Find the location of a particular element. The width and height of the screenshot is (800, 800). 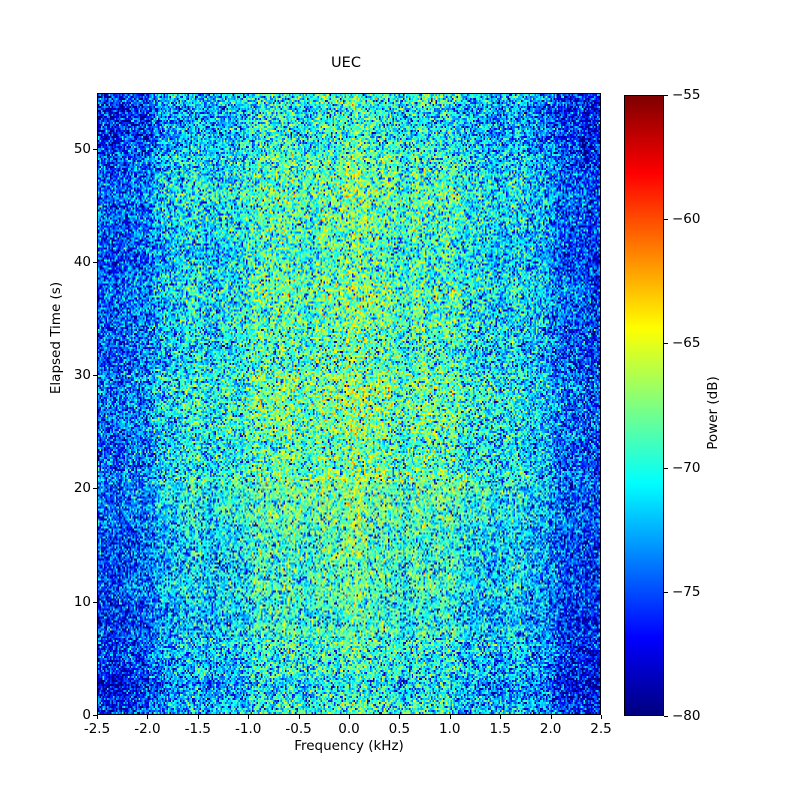

x-tick-label: 1.5 is located at coordinates (500, 729).